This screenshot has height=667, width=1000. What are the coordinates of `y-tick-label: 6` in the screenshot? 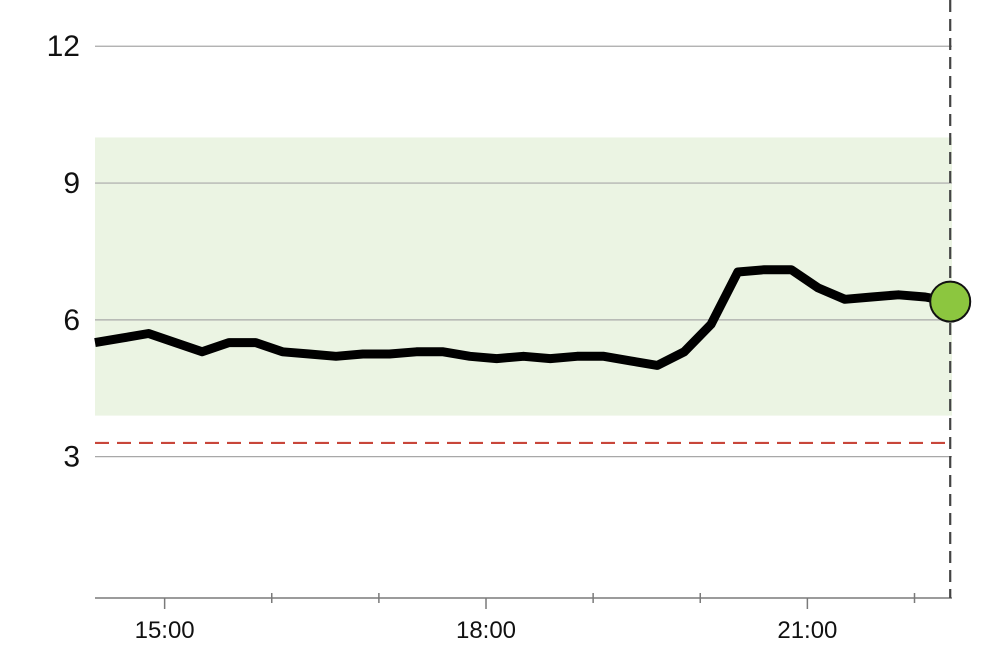 It's located at (71, 320).